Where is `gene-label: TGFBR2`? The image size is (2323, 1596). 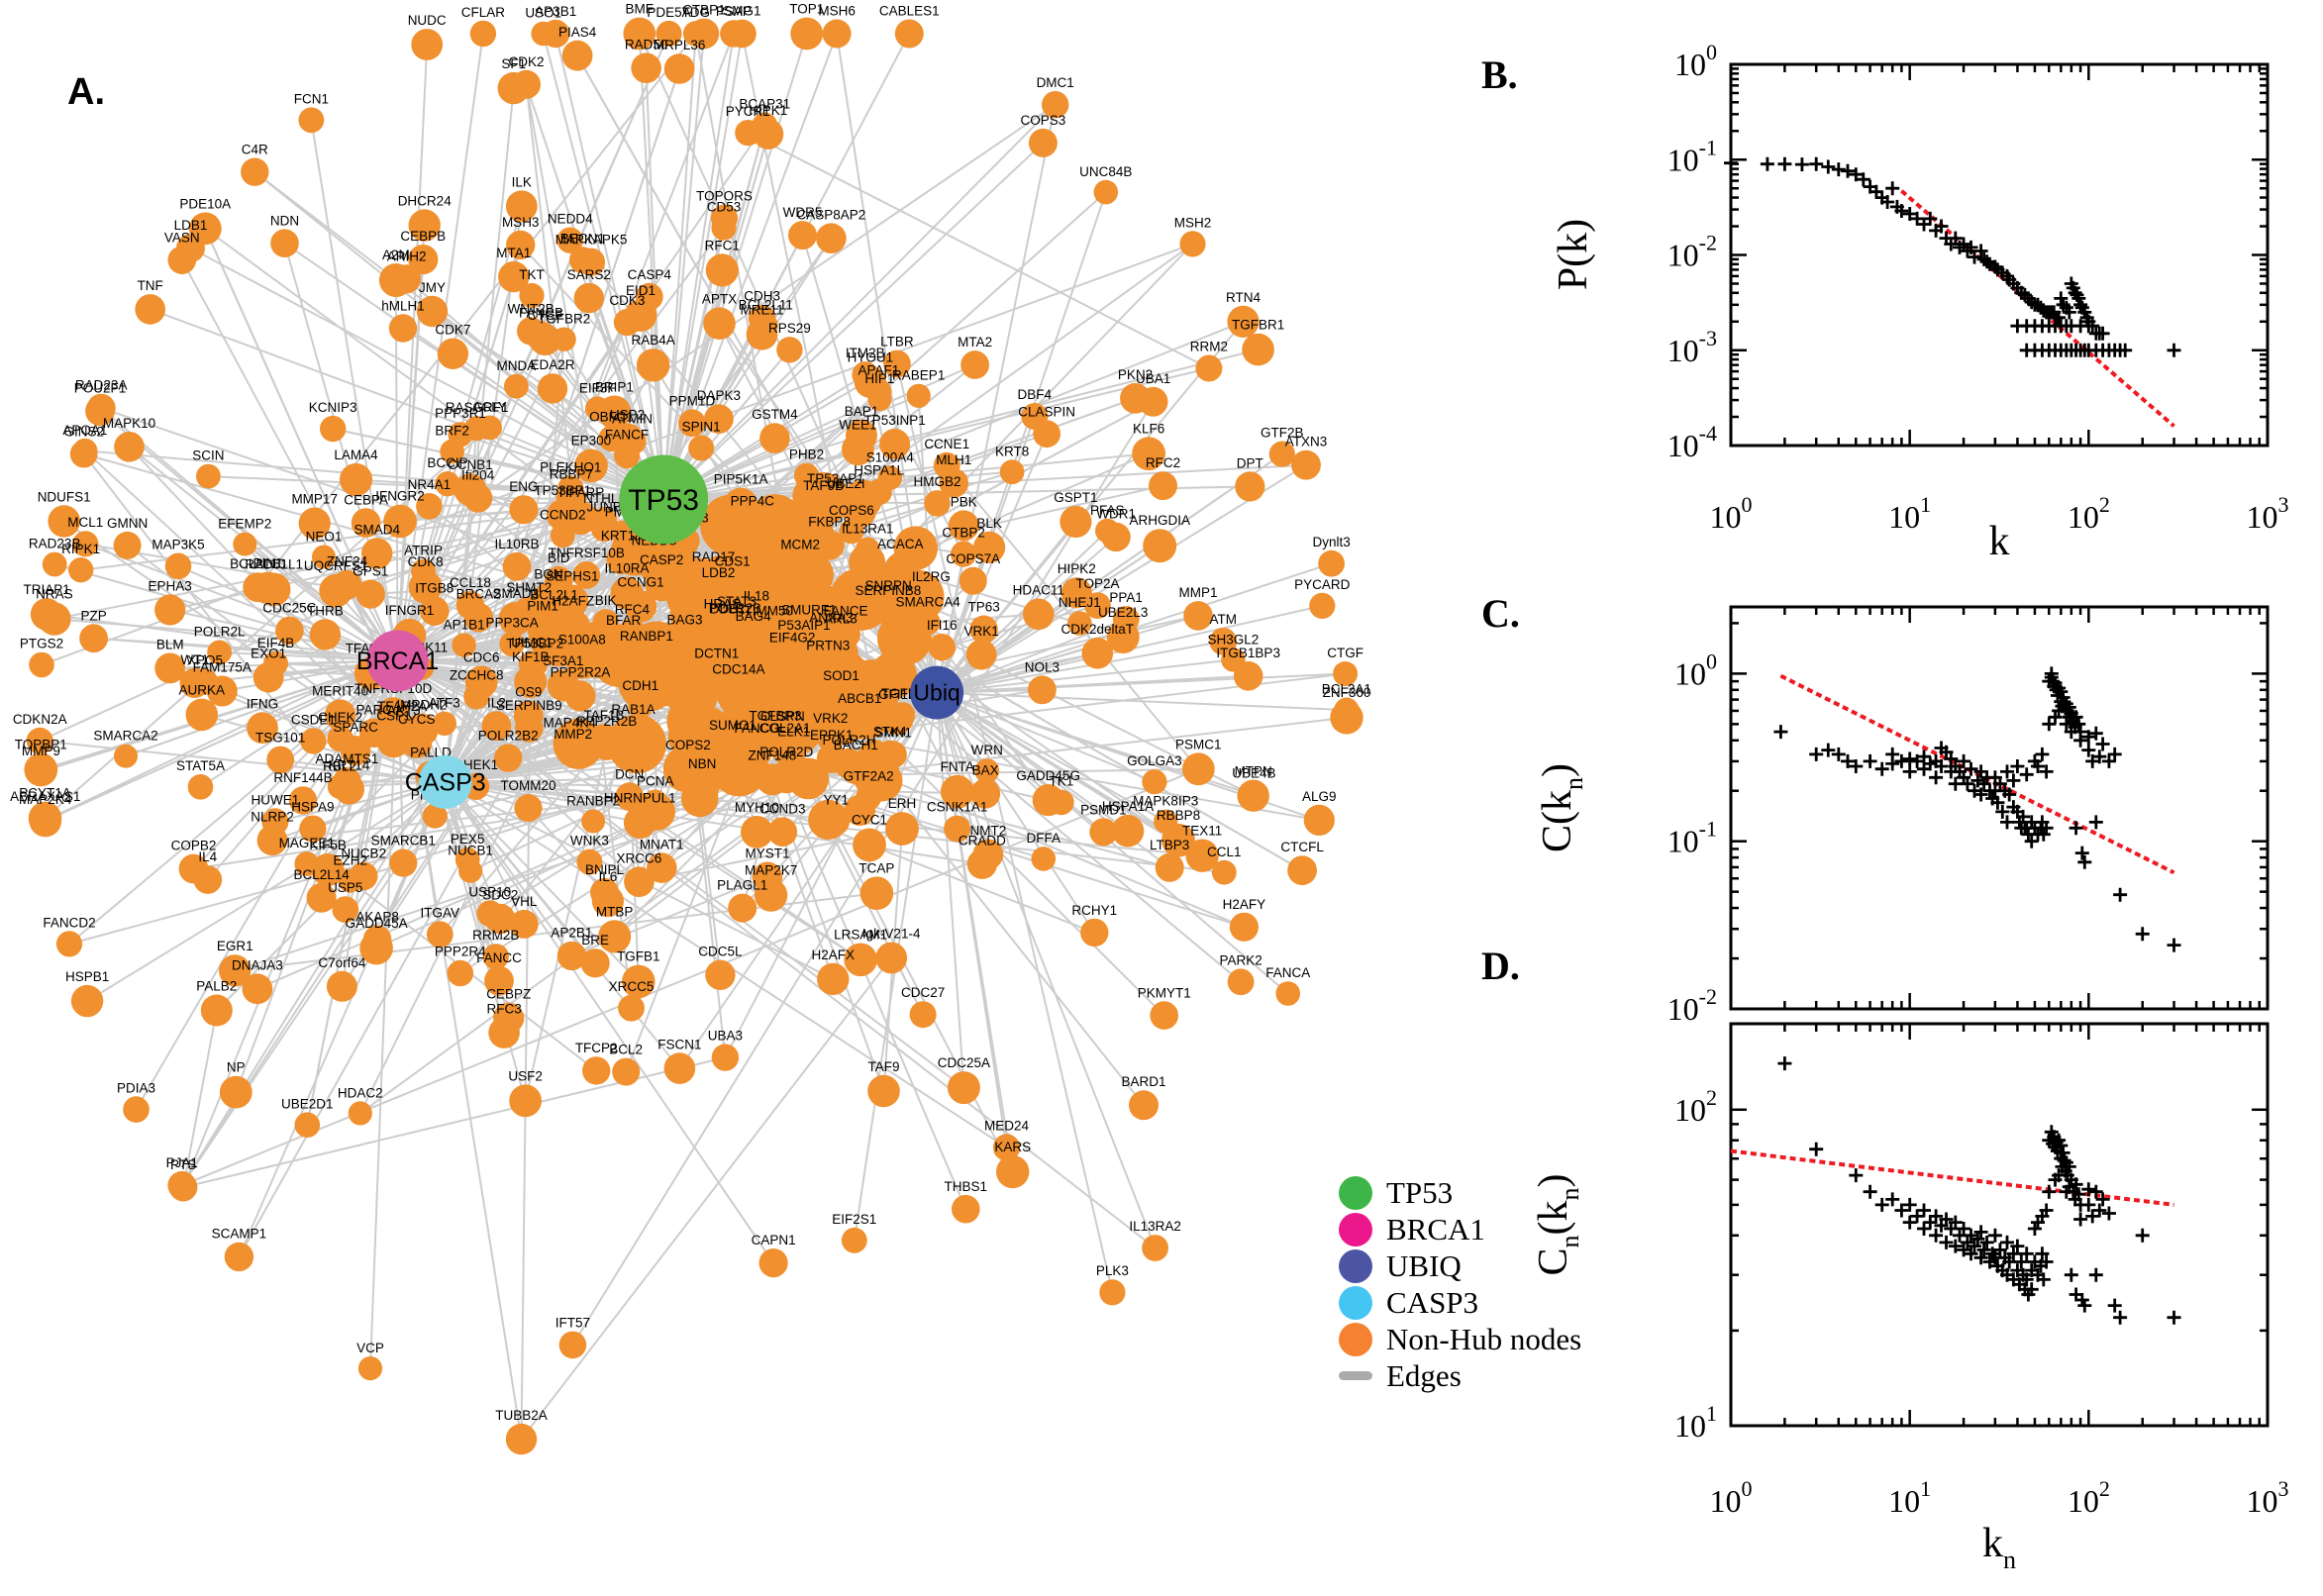 gene-label: TGFBR2 is located at coordinates (564, 319).